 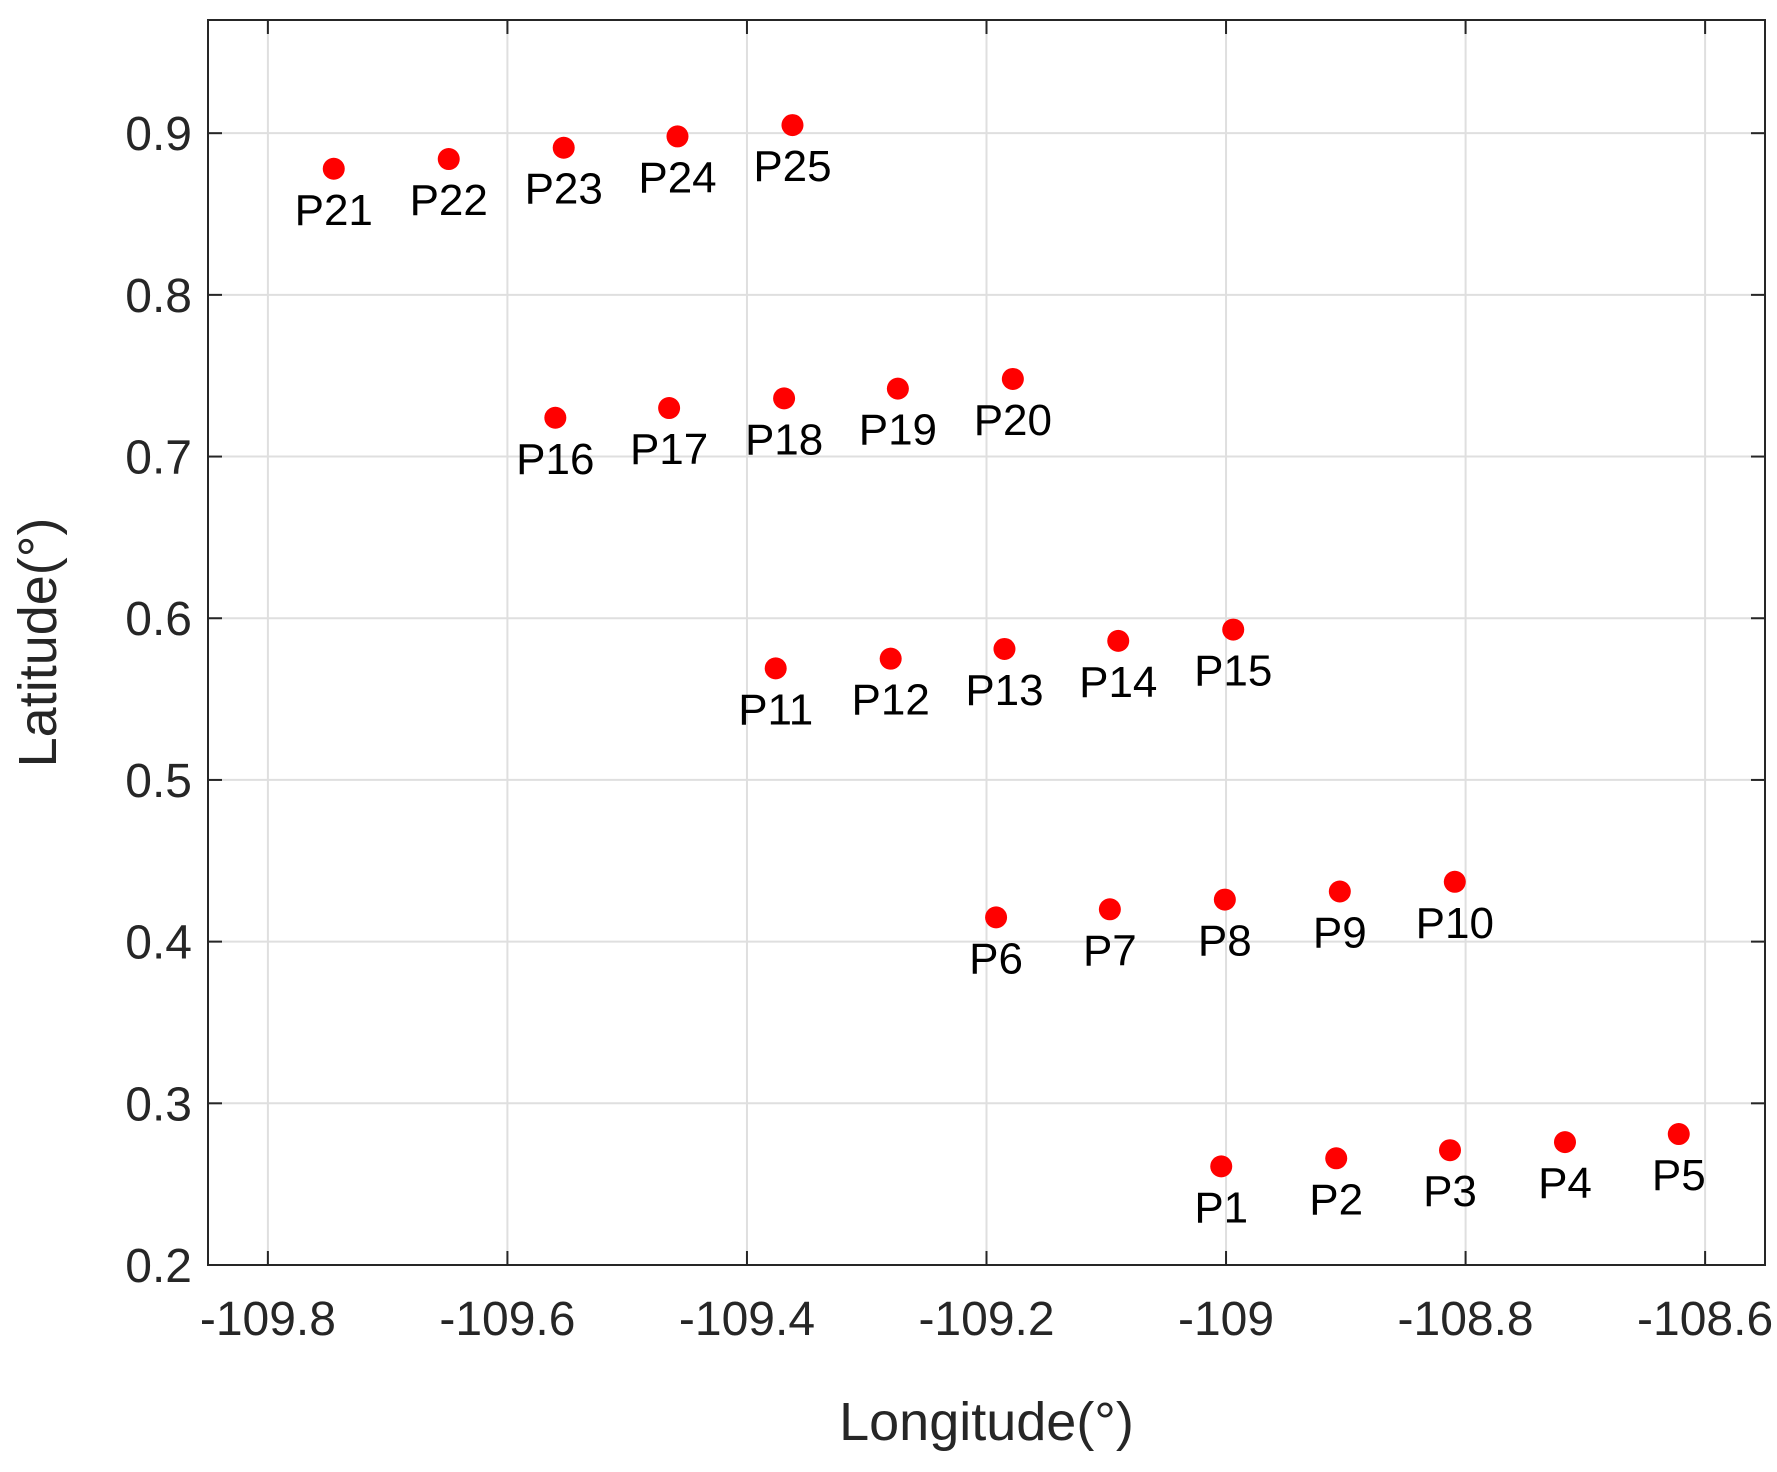 I want to click on data-point-p3, so click(x=1450, y=1150).